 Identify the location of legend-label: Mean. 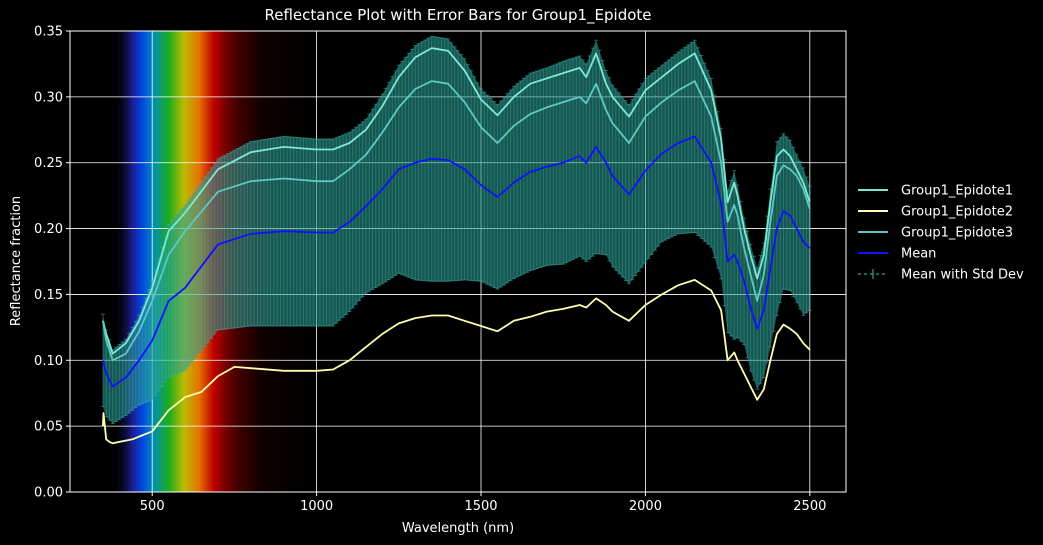
(918, 254).